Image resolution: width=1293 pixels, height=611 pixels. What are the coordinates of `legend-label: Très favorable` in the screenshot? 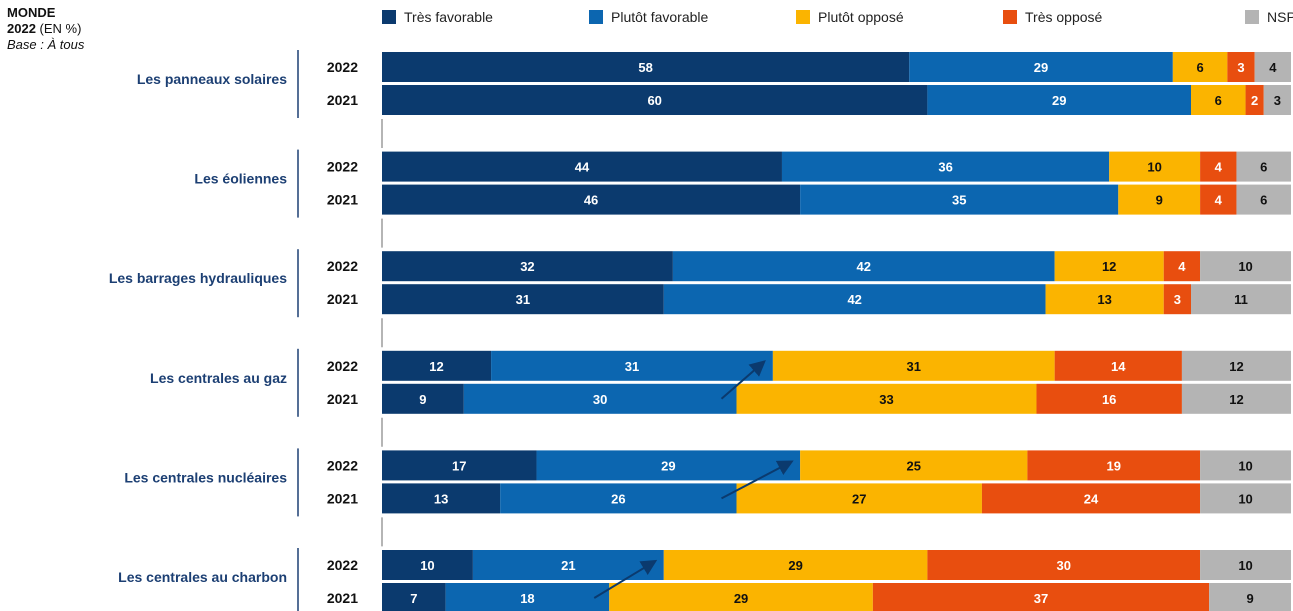 It's located at (448, 17).